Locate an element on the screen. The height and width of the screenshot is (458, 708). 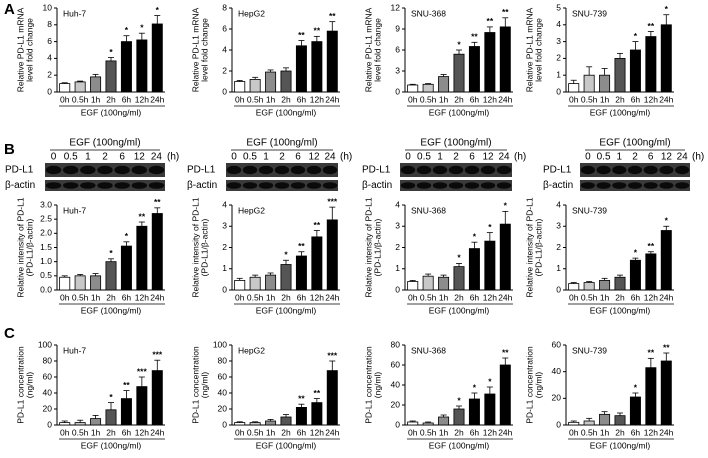
y-tick-label: 0 is located at coordinates (397, 91).